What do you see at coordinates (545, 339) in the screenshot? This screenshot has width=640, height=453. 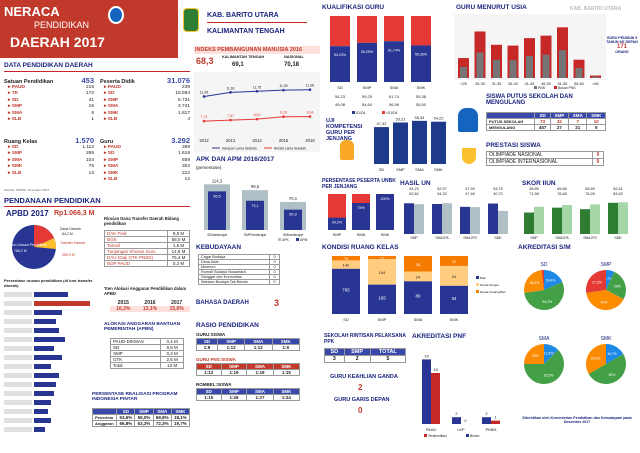 I see `pie-title: SMA` at bounding box center [545, 339].